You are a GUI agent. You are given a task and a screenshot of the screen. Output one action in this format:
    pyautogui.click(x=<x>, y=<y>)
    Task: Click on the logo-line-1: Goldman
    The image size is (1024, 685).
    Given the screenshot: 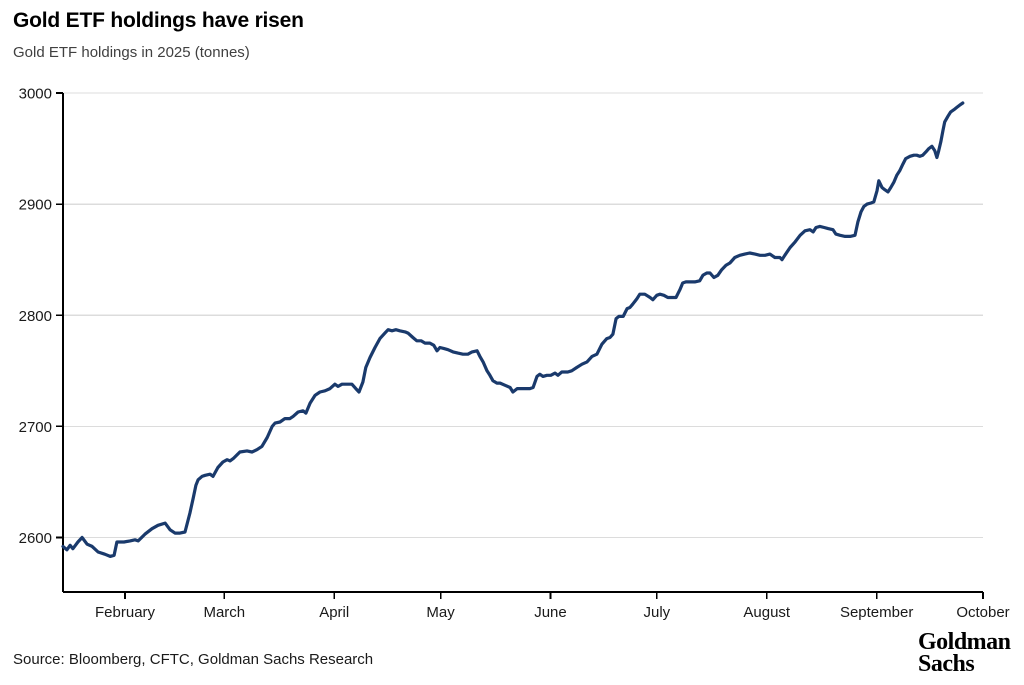 What is the action you would take?
    pyautogui.click(x=964, y=642)
    